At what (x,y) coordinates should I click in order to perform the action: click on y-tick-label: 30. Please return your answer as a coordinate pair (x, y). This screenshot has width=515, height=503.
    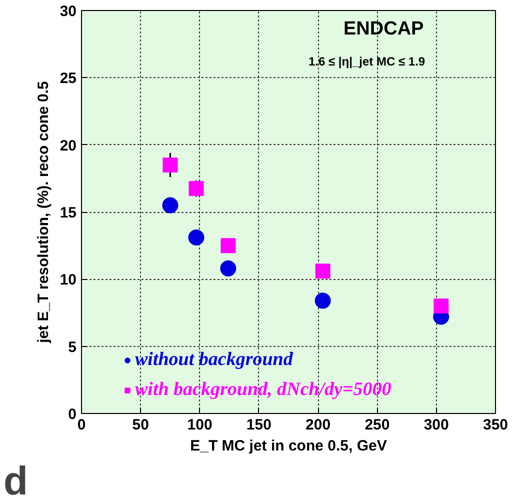
    Looking at the image, I should click on (68, 11).